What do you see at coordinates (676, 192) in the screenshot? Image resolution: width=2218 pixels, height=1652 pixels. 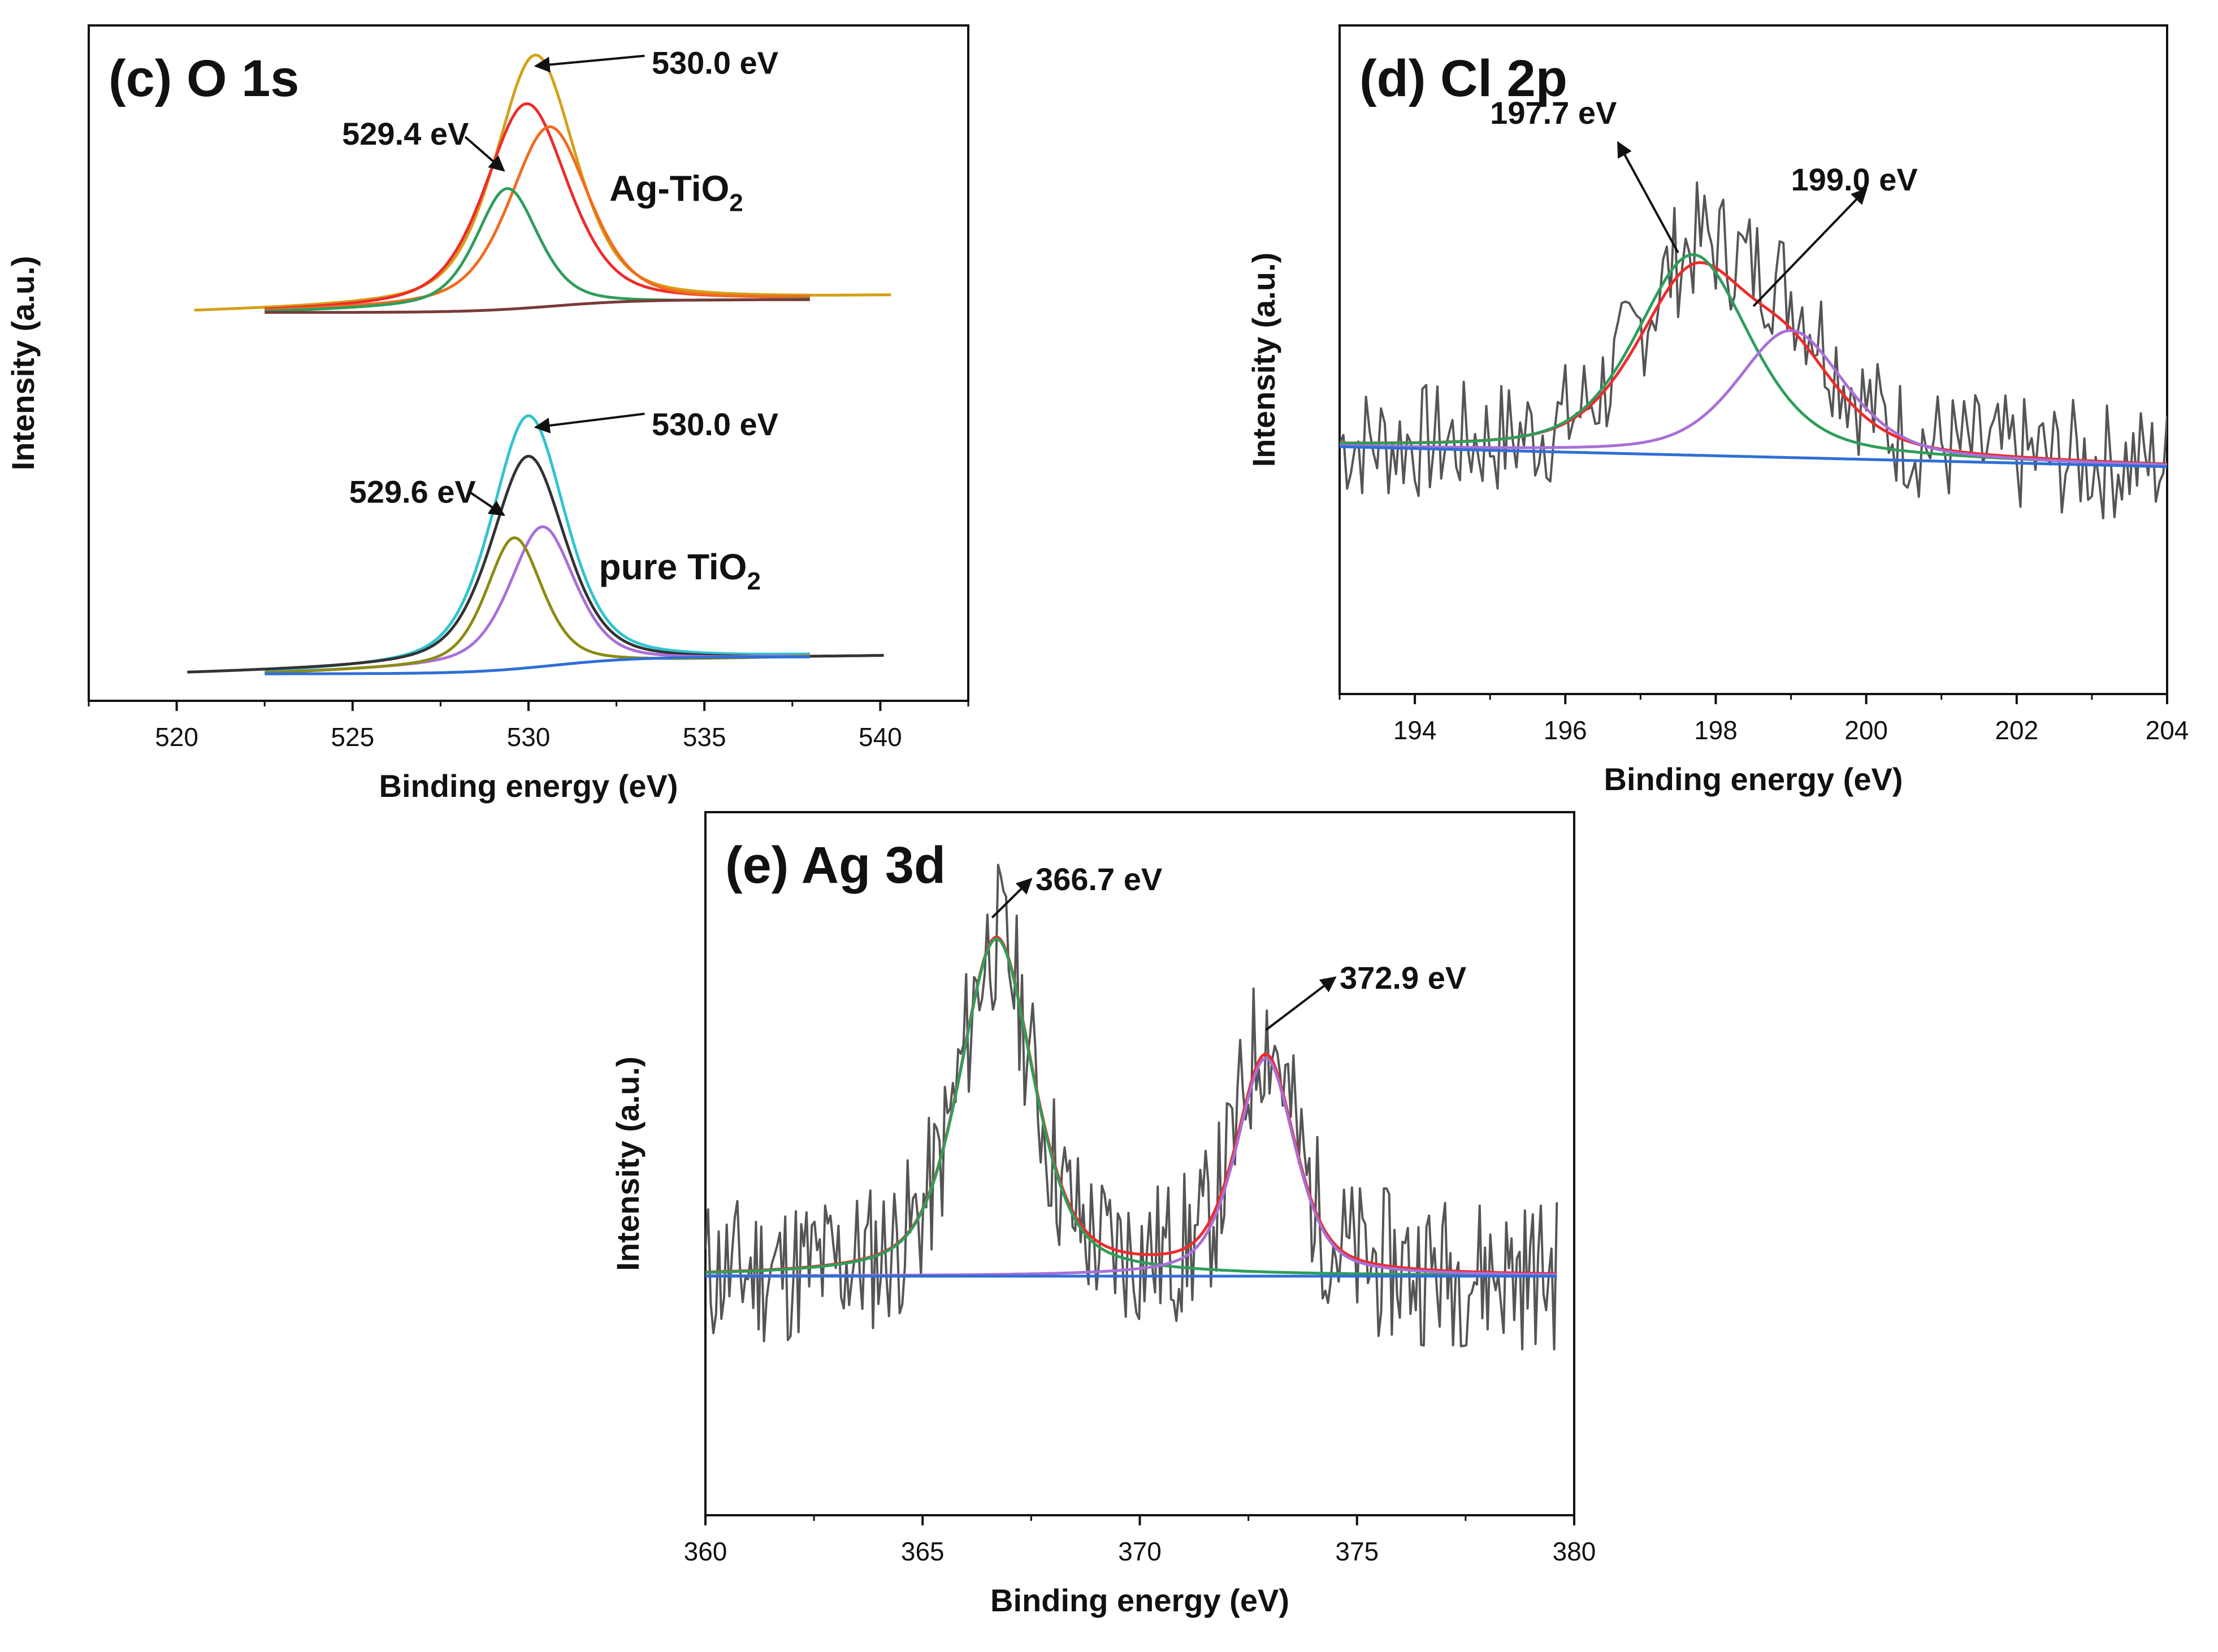 I see `sample-label: Ag-TiO2` at bounding box center [676, 192].